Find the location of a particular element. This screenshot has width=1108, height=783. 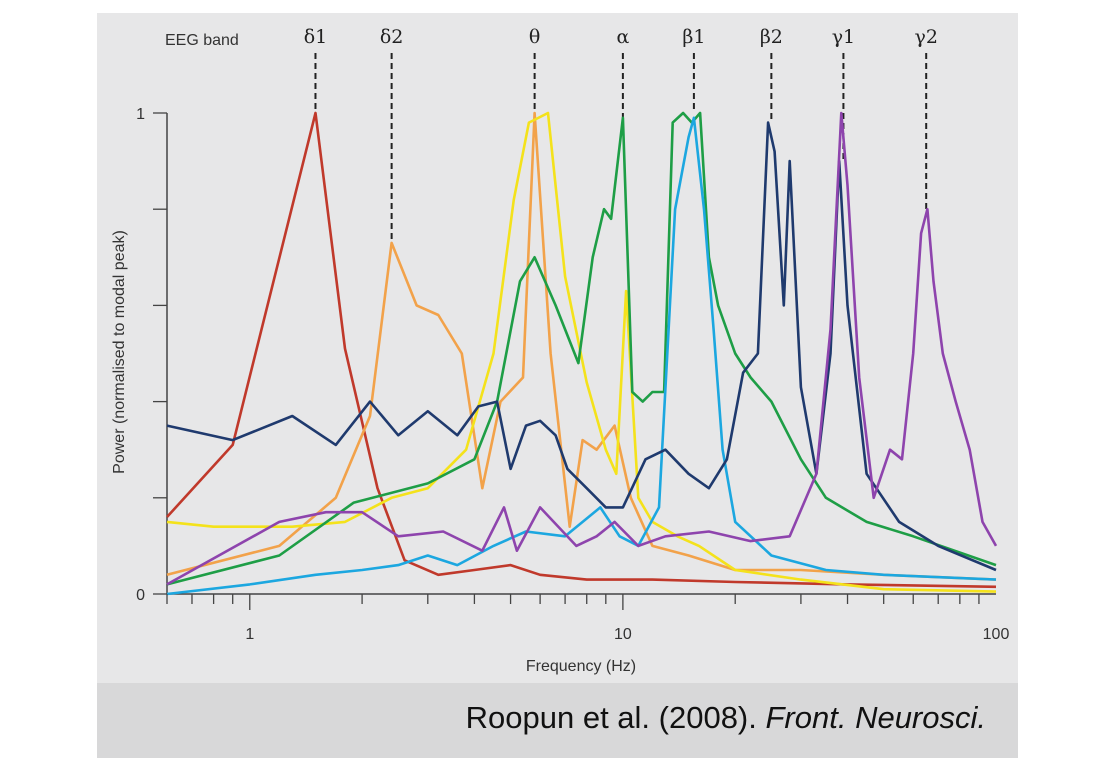

y-axis-title: Power (normalised to modal peak) is located at coordinates (119, 352).